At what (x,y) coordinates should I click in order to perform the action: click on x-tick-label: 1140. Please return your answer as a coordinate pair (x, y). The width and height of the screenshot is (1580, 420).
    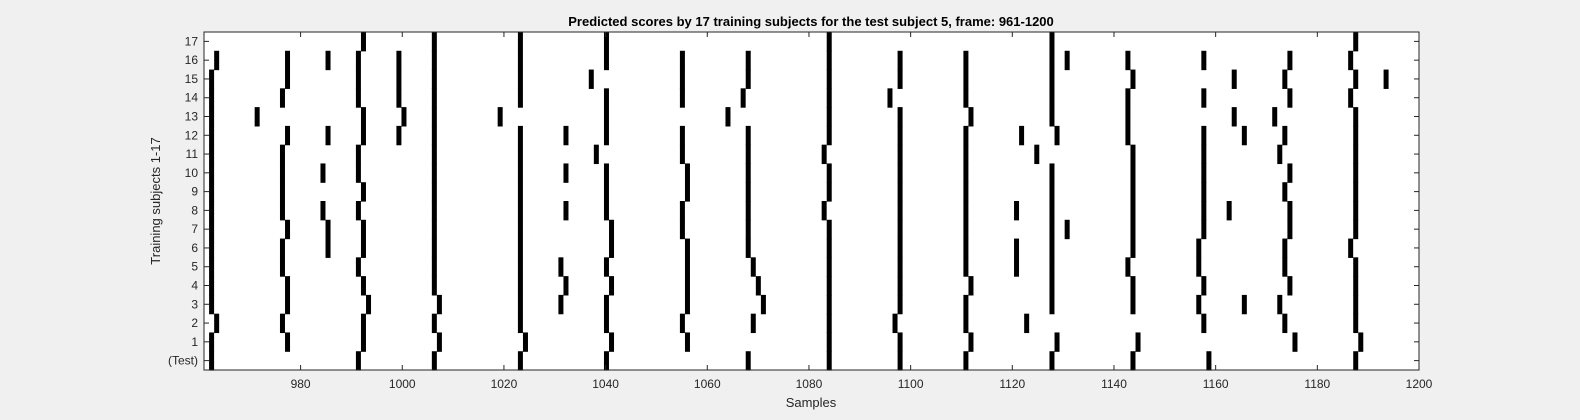
    Looking at the image, I should click on (1114, 384).